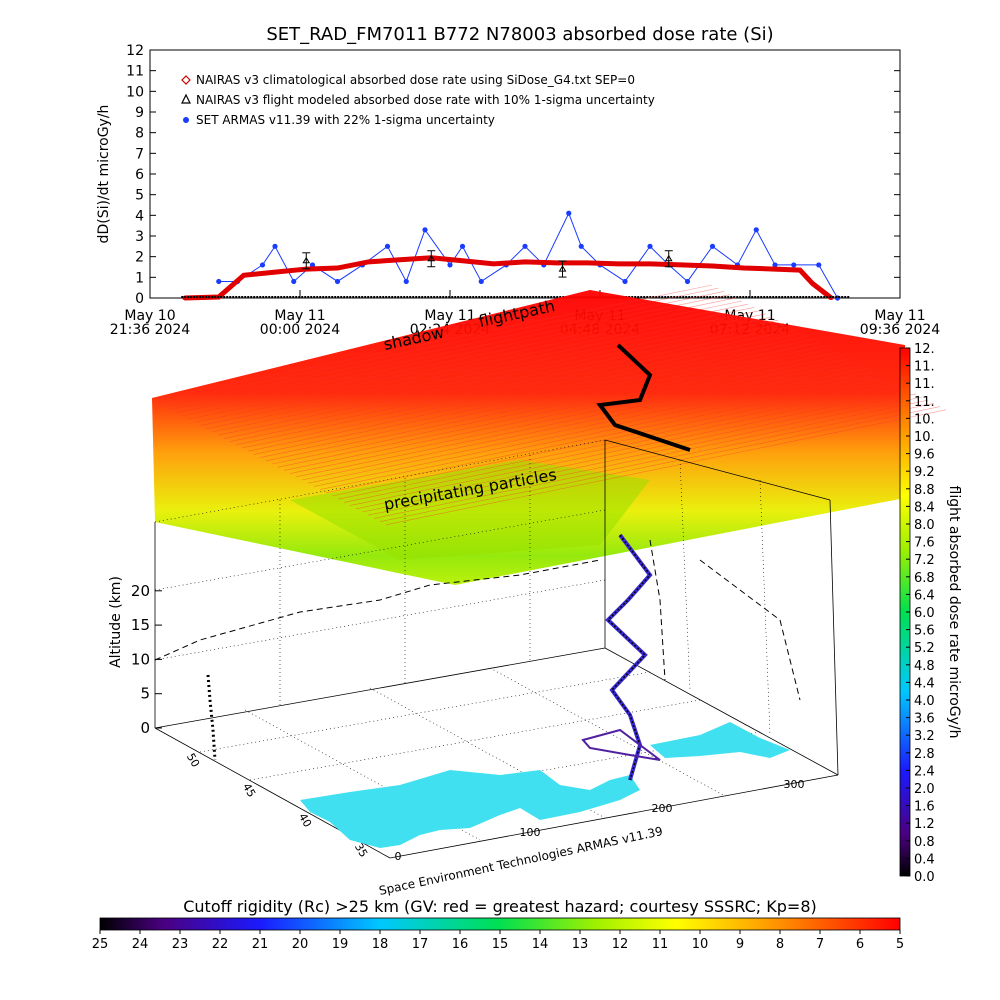 This screenshot has height=1000, width=1000. What do you see at coordinates (140, 659) in the screenshot?
I see `z-tick-label: 10` at bounding box center [140, 659].